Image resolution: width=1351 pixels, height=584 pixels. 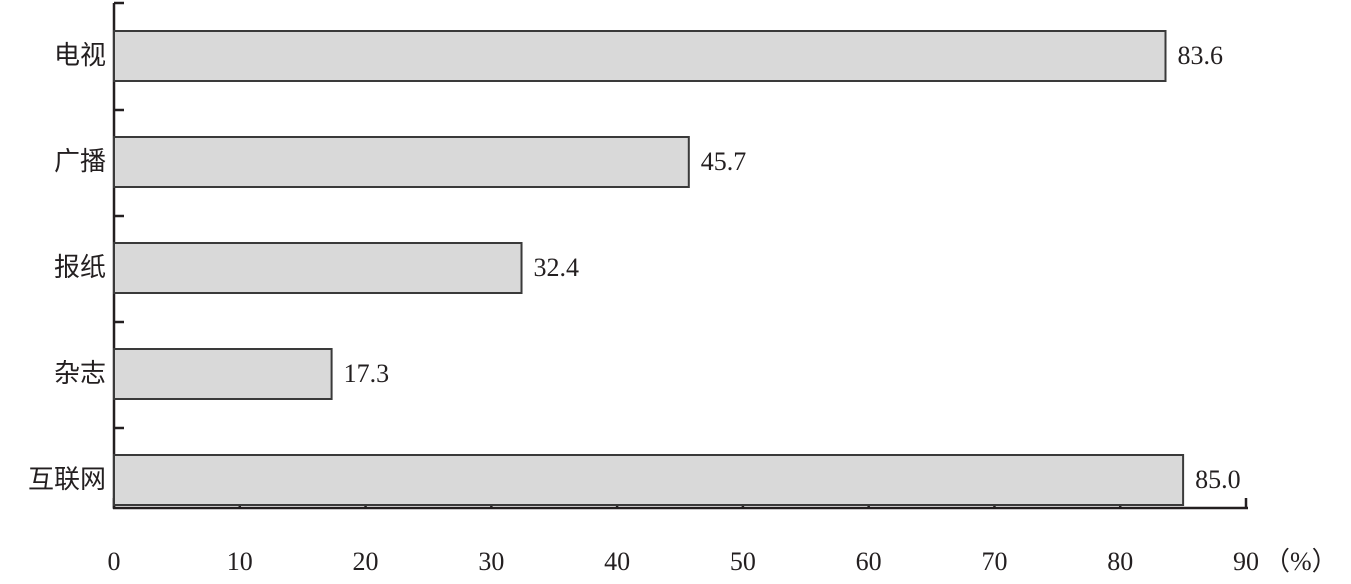 What do you see at coordinates (240, 561) in the screenshot?
I see `x-tick-label: 10` at bounding box center [240, 561].